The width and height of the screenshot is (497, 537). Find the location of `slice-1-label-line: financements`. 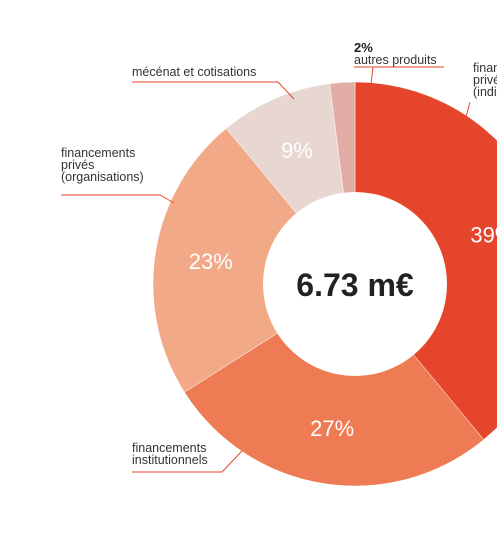

slice-1-label-line: financements is located at coordinates (485, 68).